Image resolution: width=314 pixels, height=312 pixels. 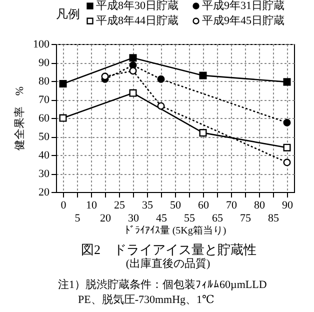 What do you see at coordinates (288, 206) in the screenshot?
I see `x-tick-label: 90` at bounding box center [288, 206].